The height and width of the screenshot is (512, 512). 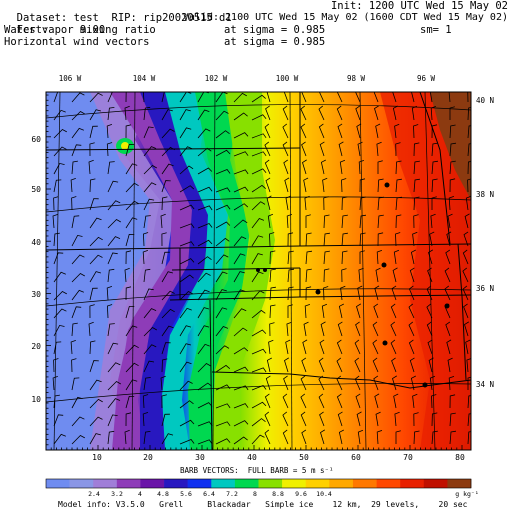 What do you see at coordinates (70, 78) in the screenshot?
I see `lon-label-106w: 106 W` at bounding box center [70, 78].